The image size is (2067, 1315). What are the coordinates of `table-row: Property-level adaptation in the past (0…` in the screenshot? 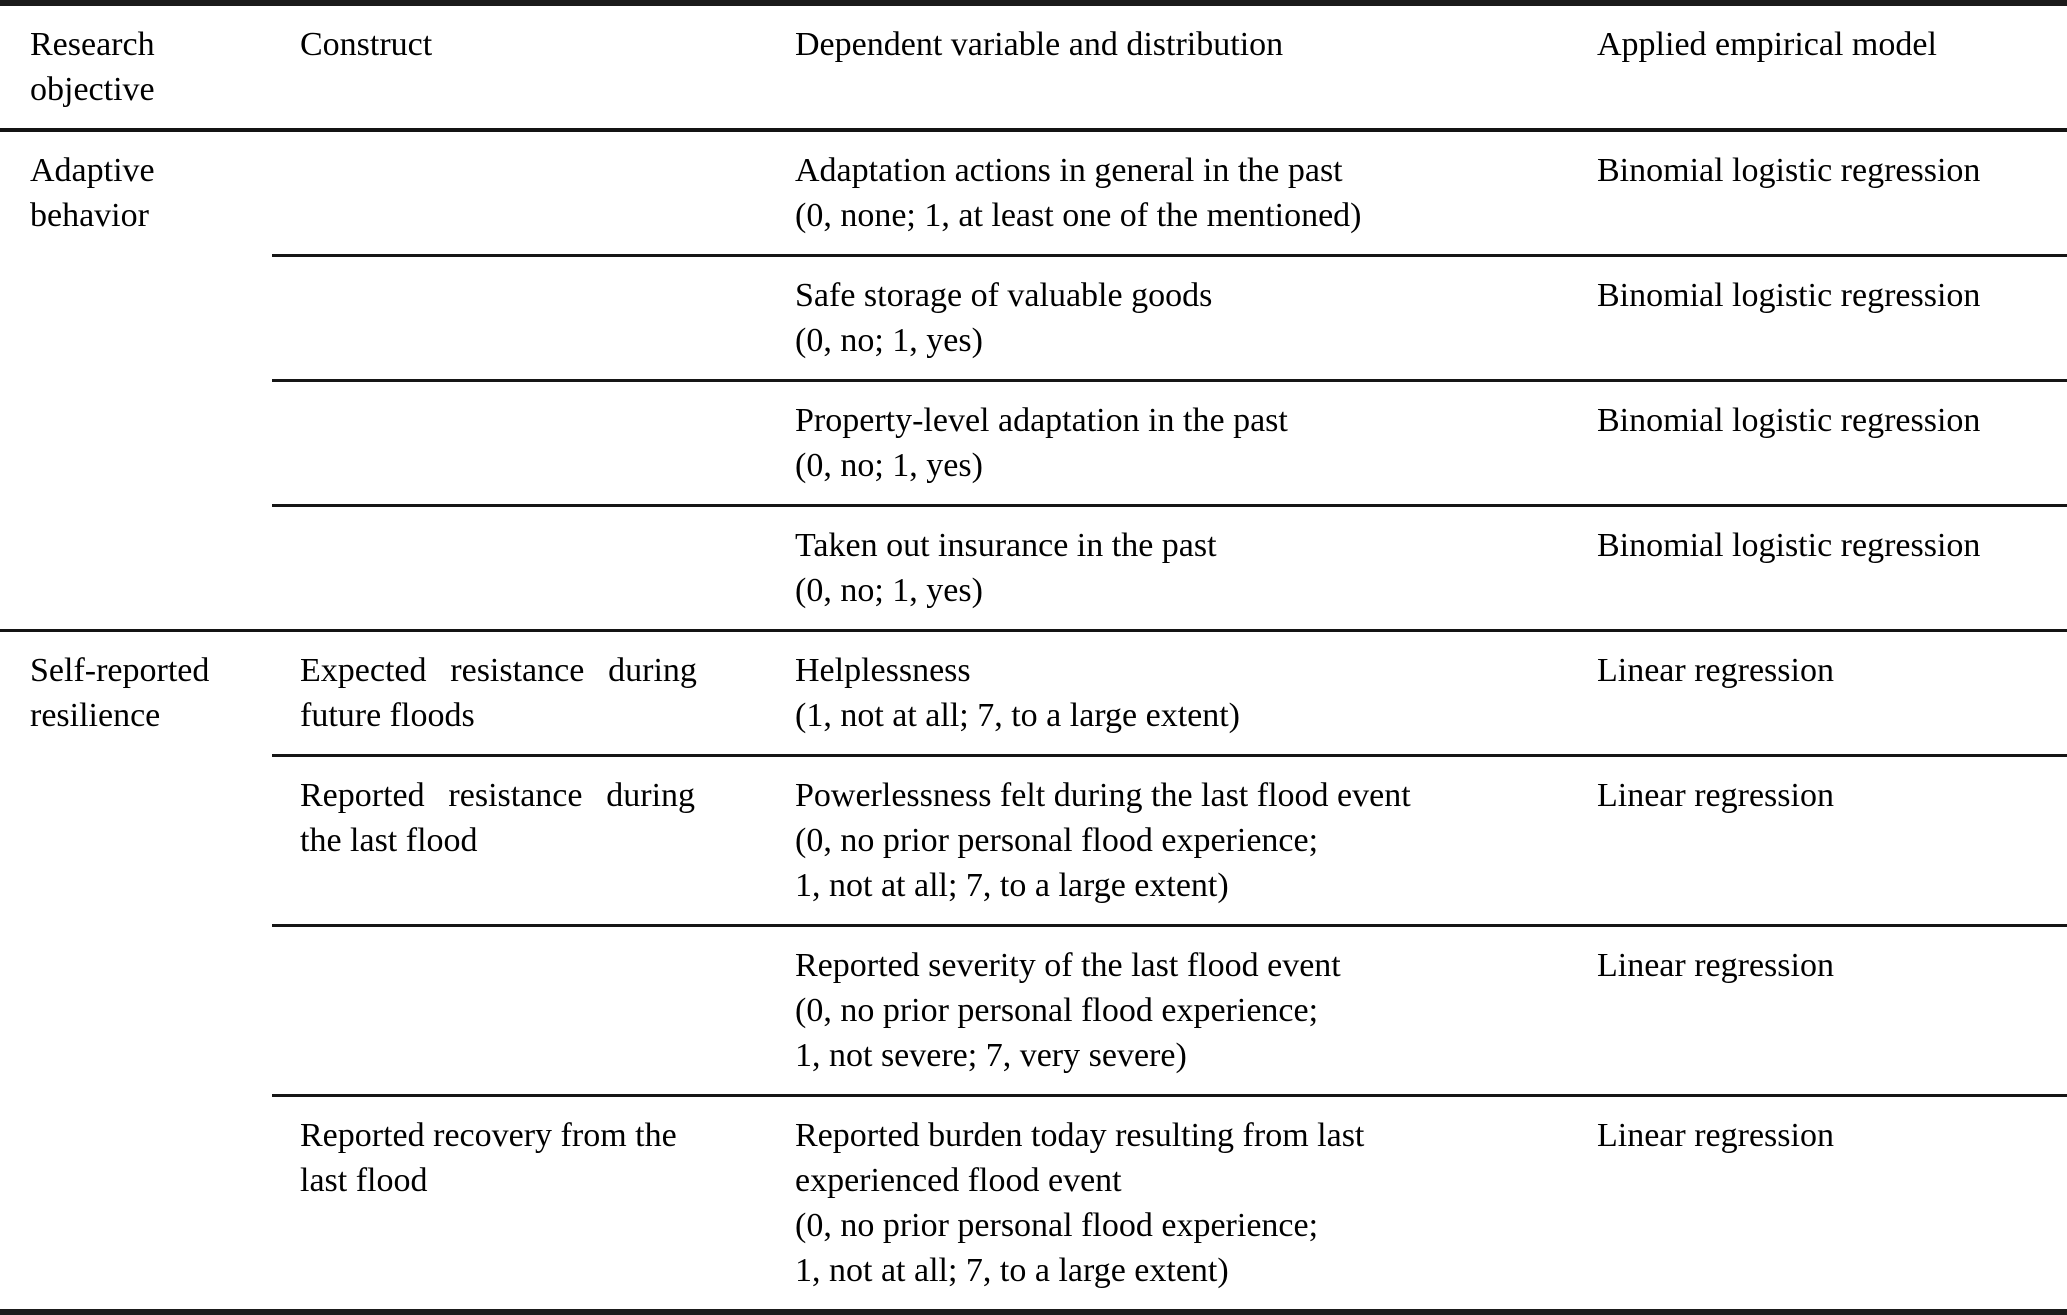 It's located at (1033, 441).